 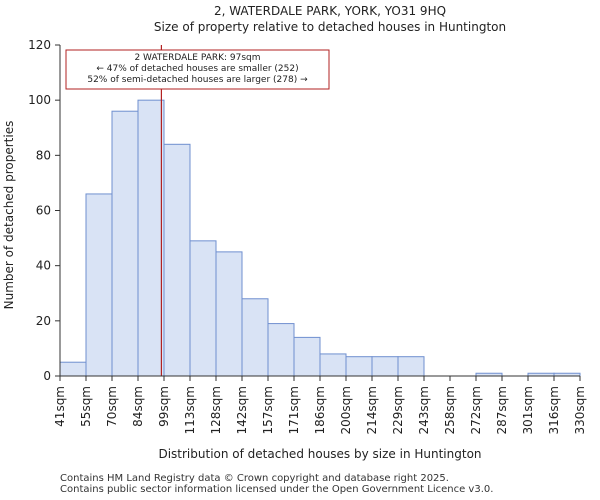 I want to click on y-tick-label: 40, so click(x=43, y=266).